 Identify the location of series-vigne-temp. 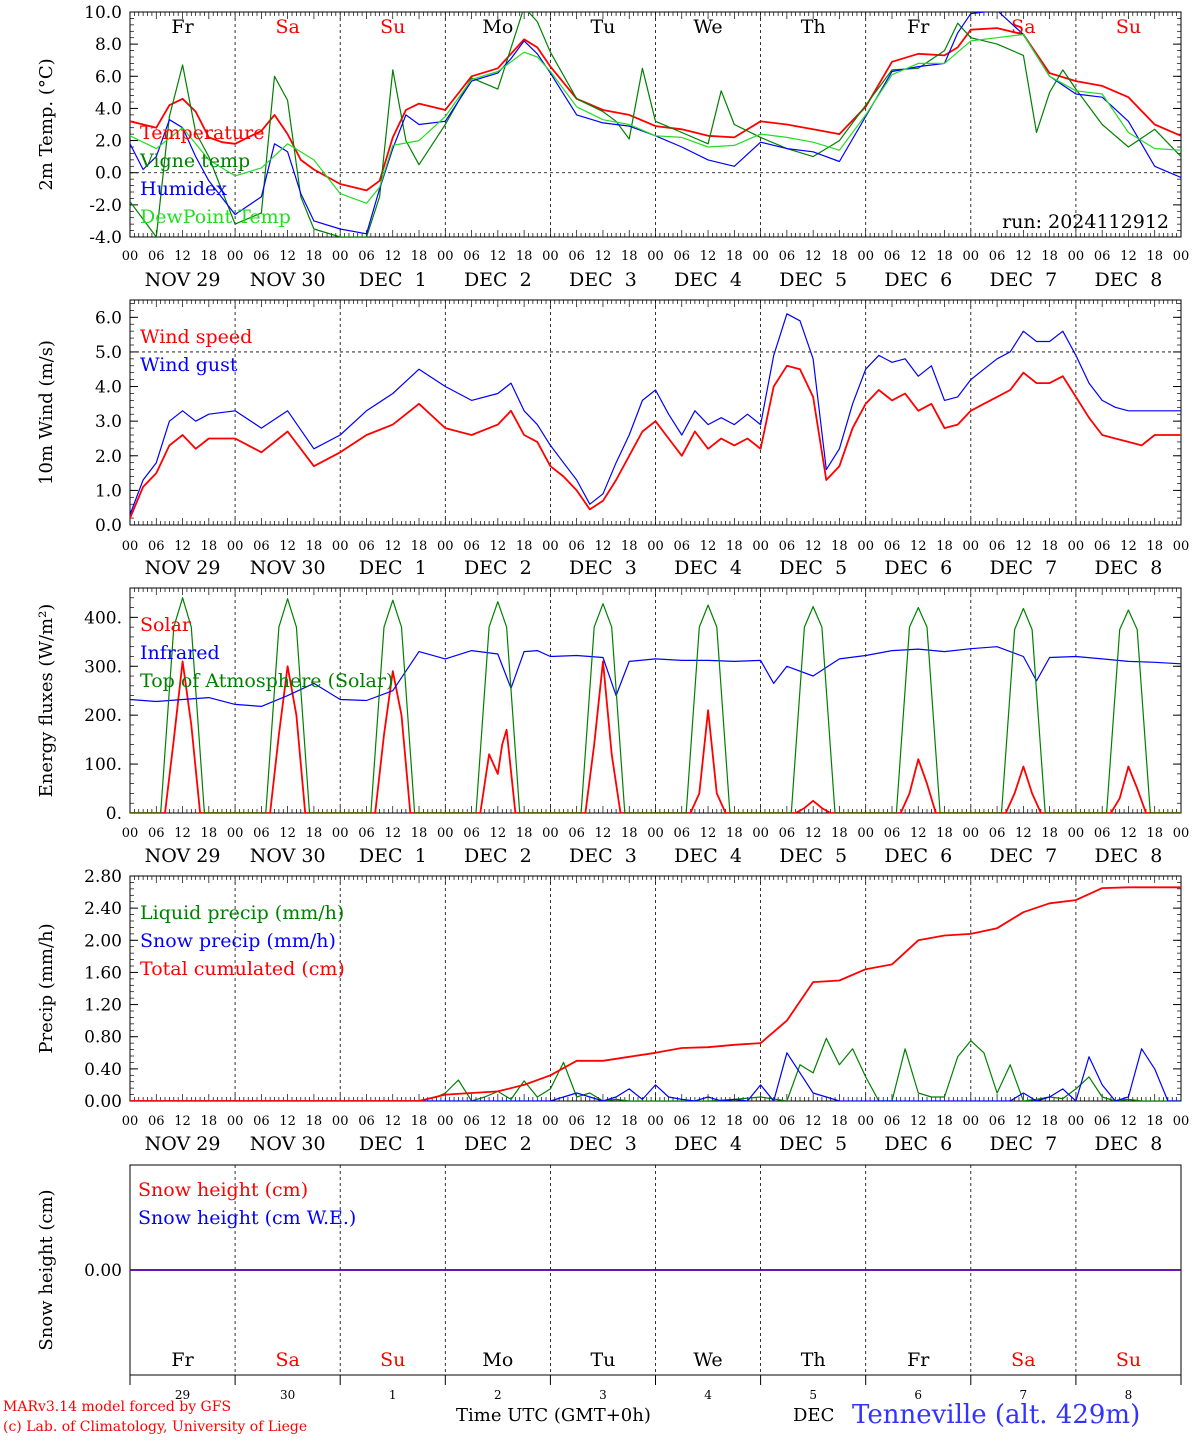
(655, 124).